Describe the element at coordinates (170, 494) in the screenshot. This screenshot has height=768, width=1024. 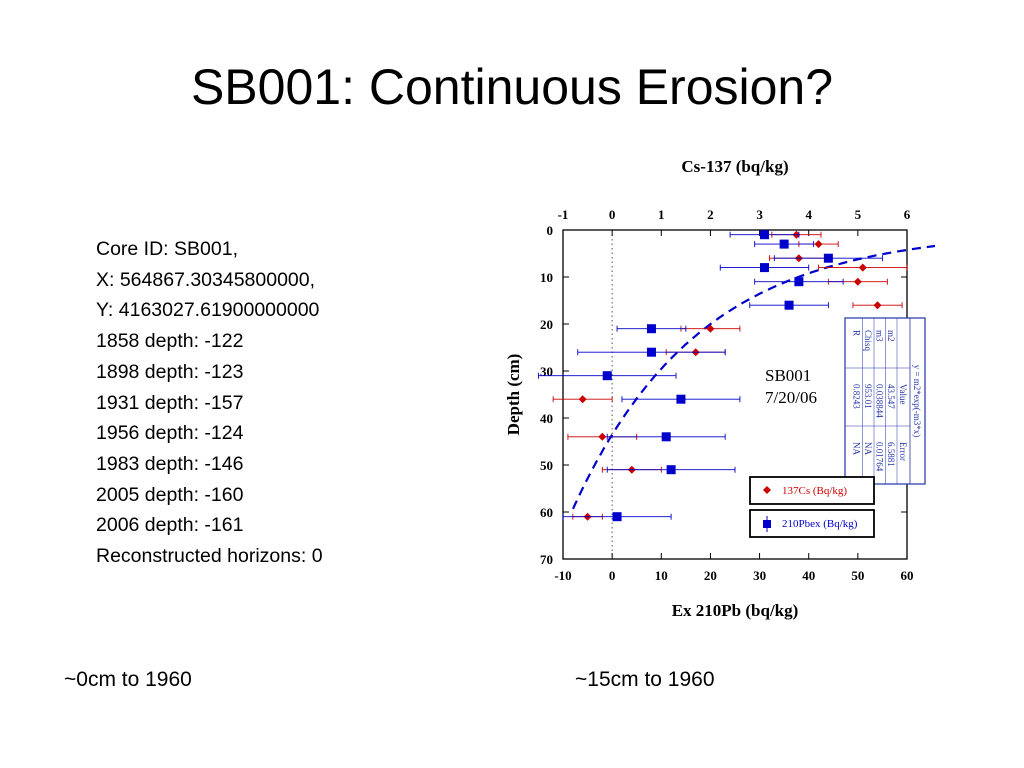
I see `info-line: 2005 depth: -160` at that location.